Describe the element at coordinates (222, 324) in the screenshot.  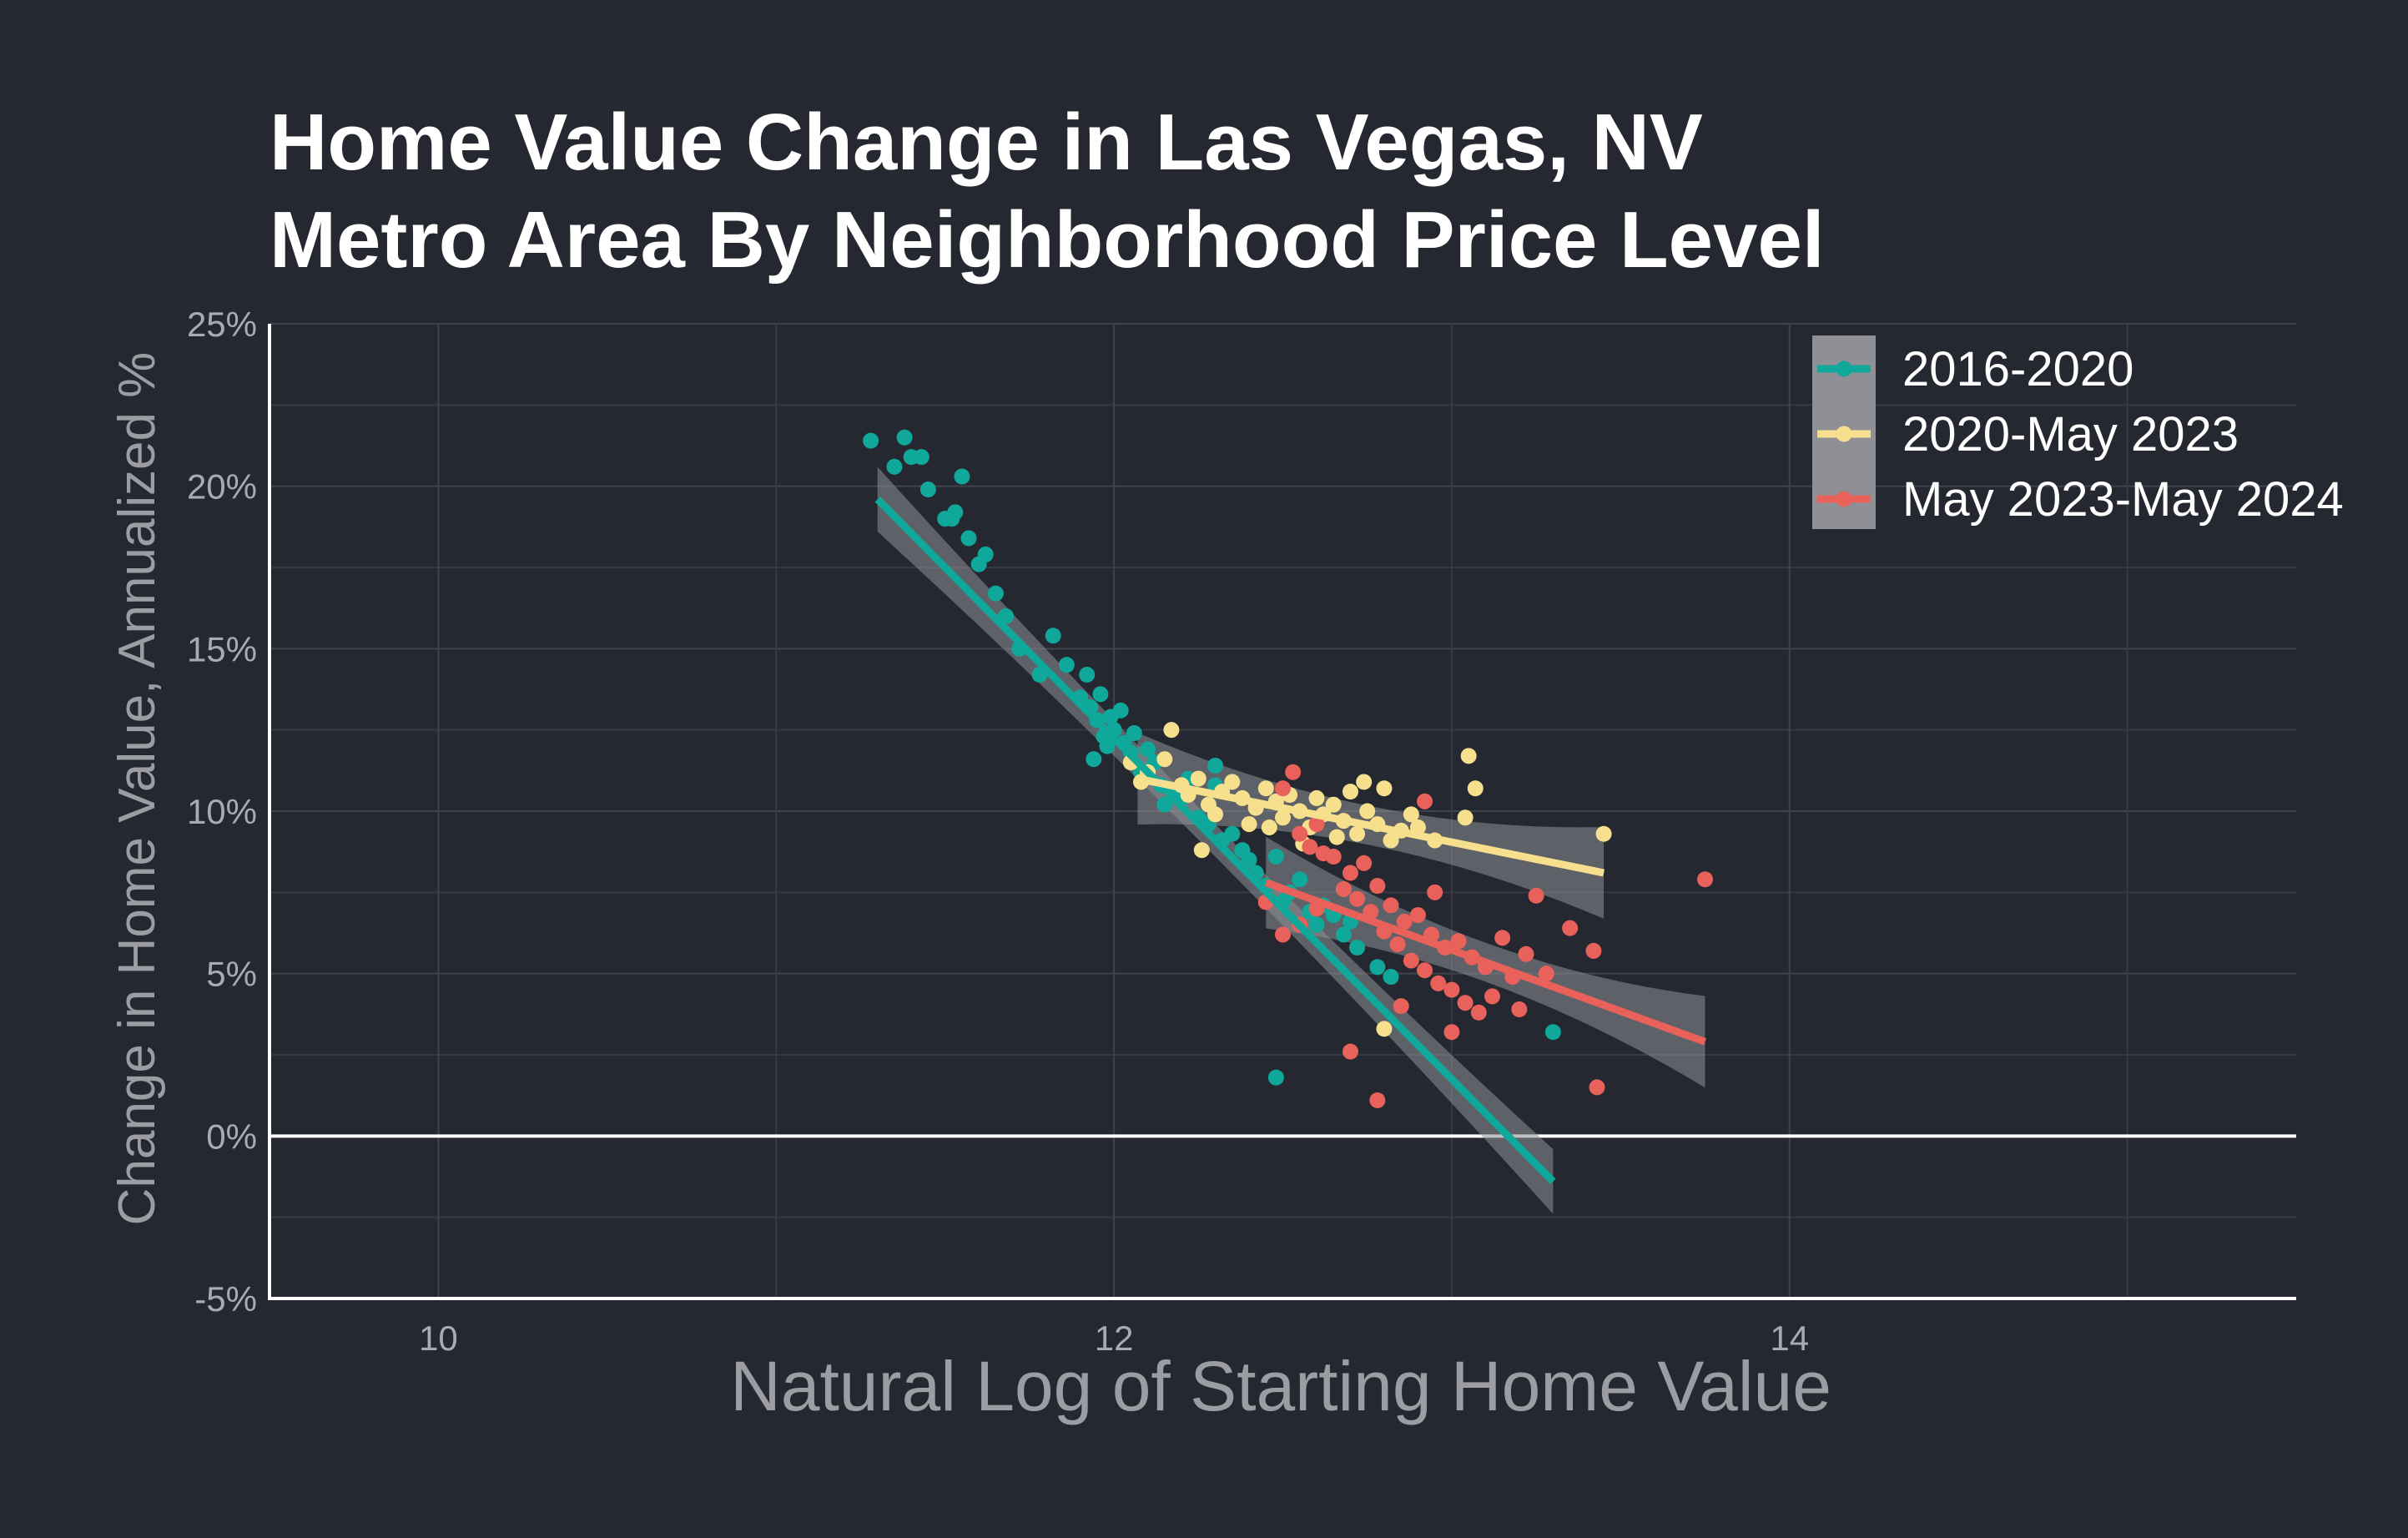
I see `y-tick-label: 25%` at that location.